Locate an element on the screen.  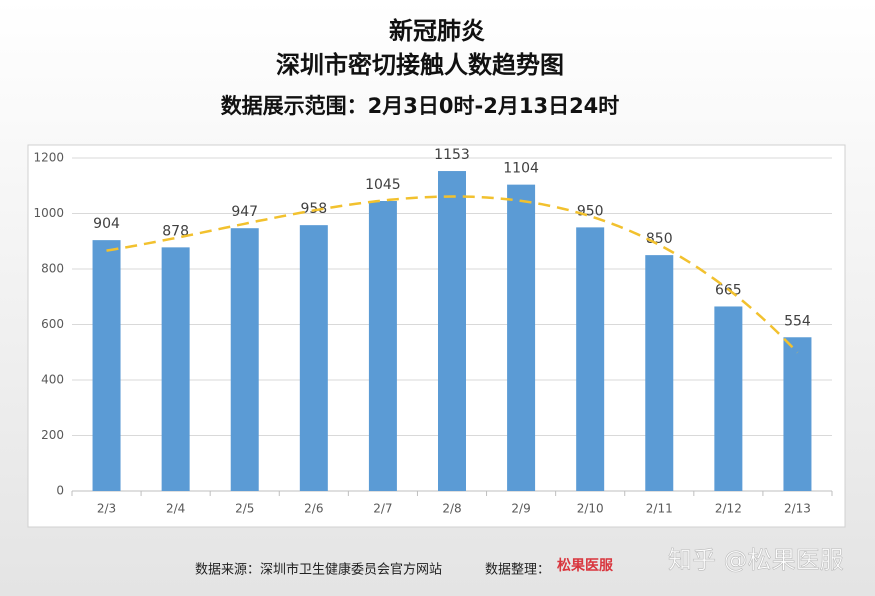
data-label: 1104 is located at coordinates (521, 169).